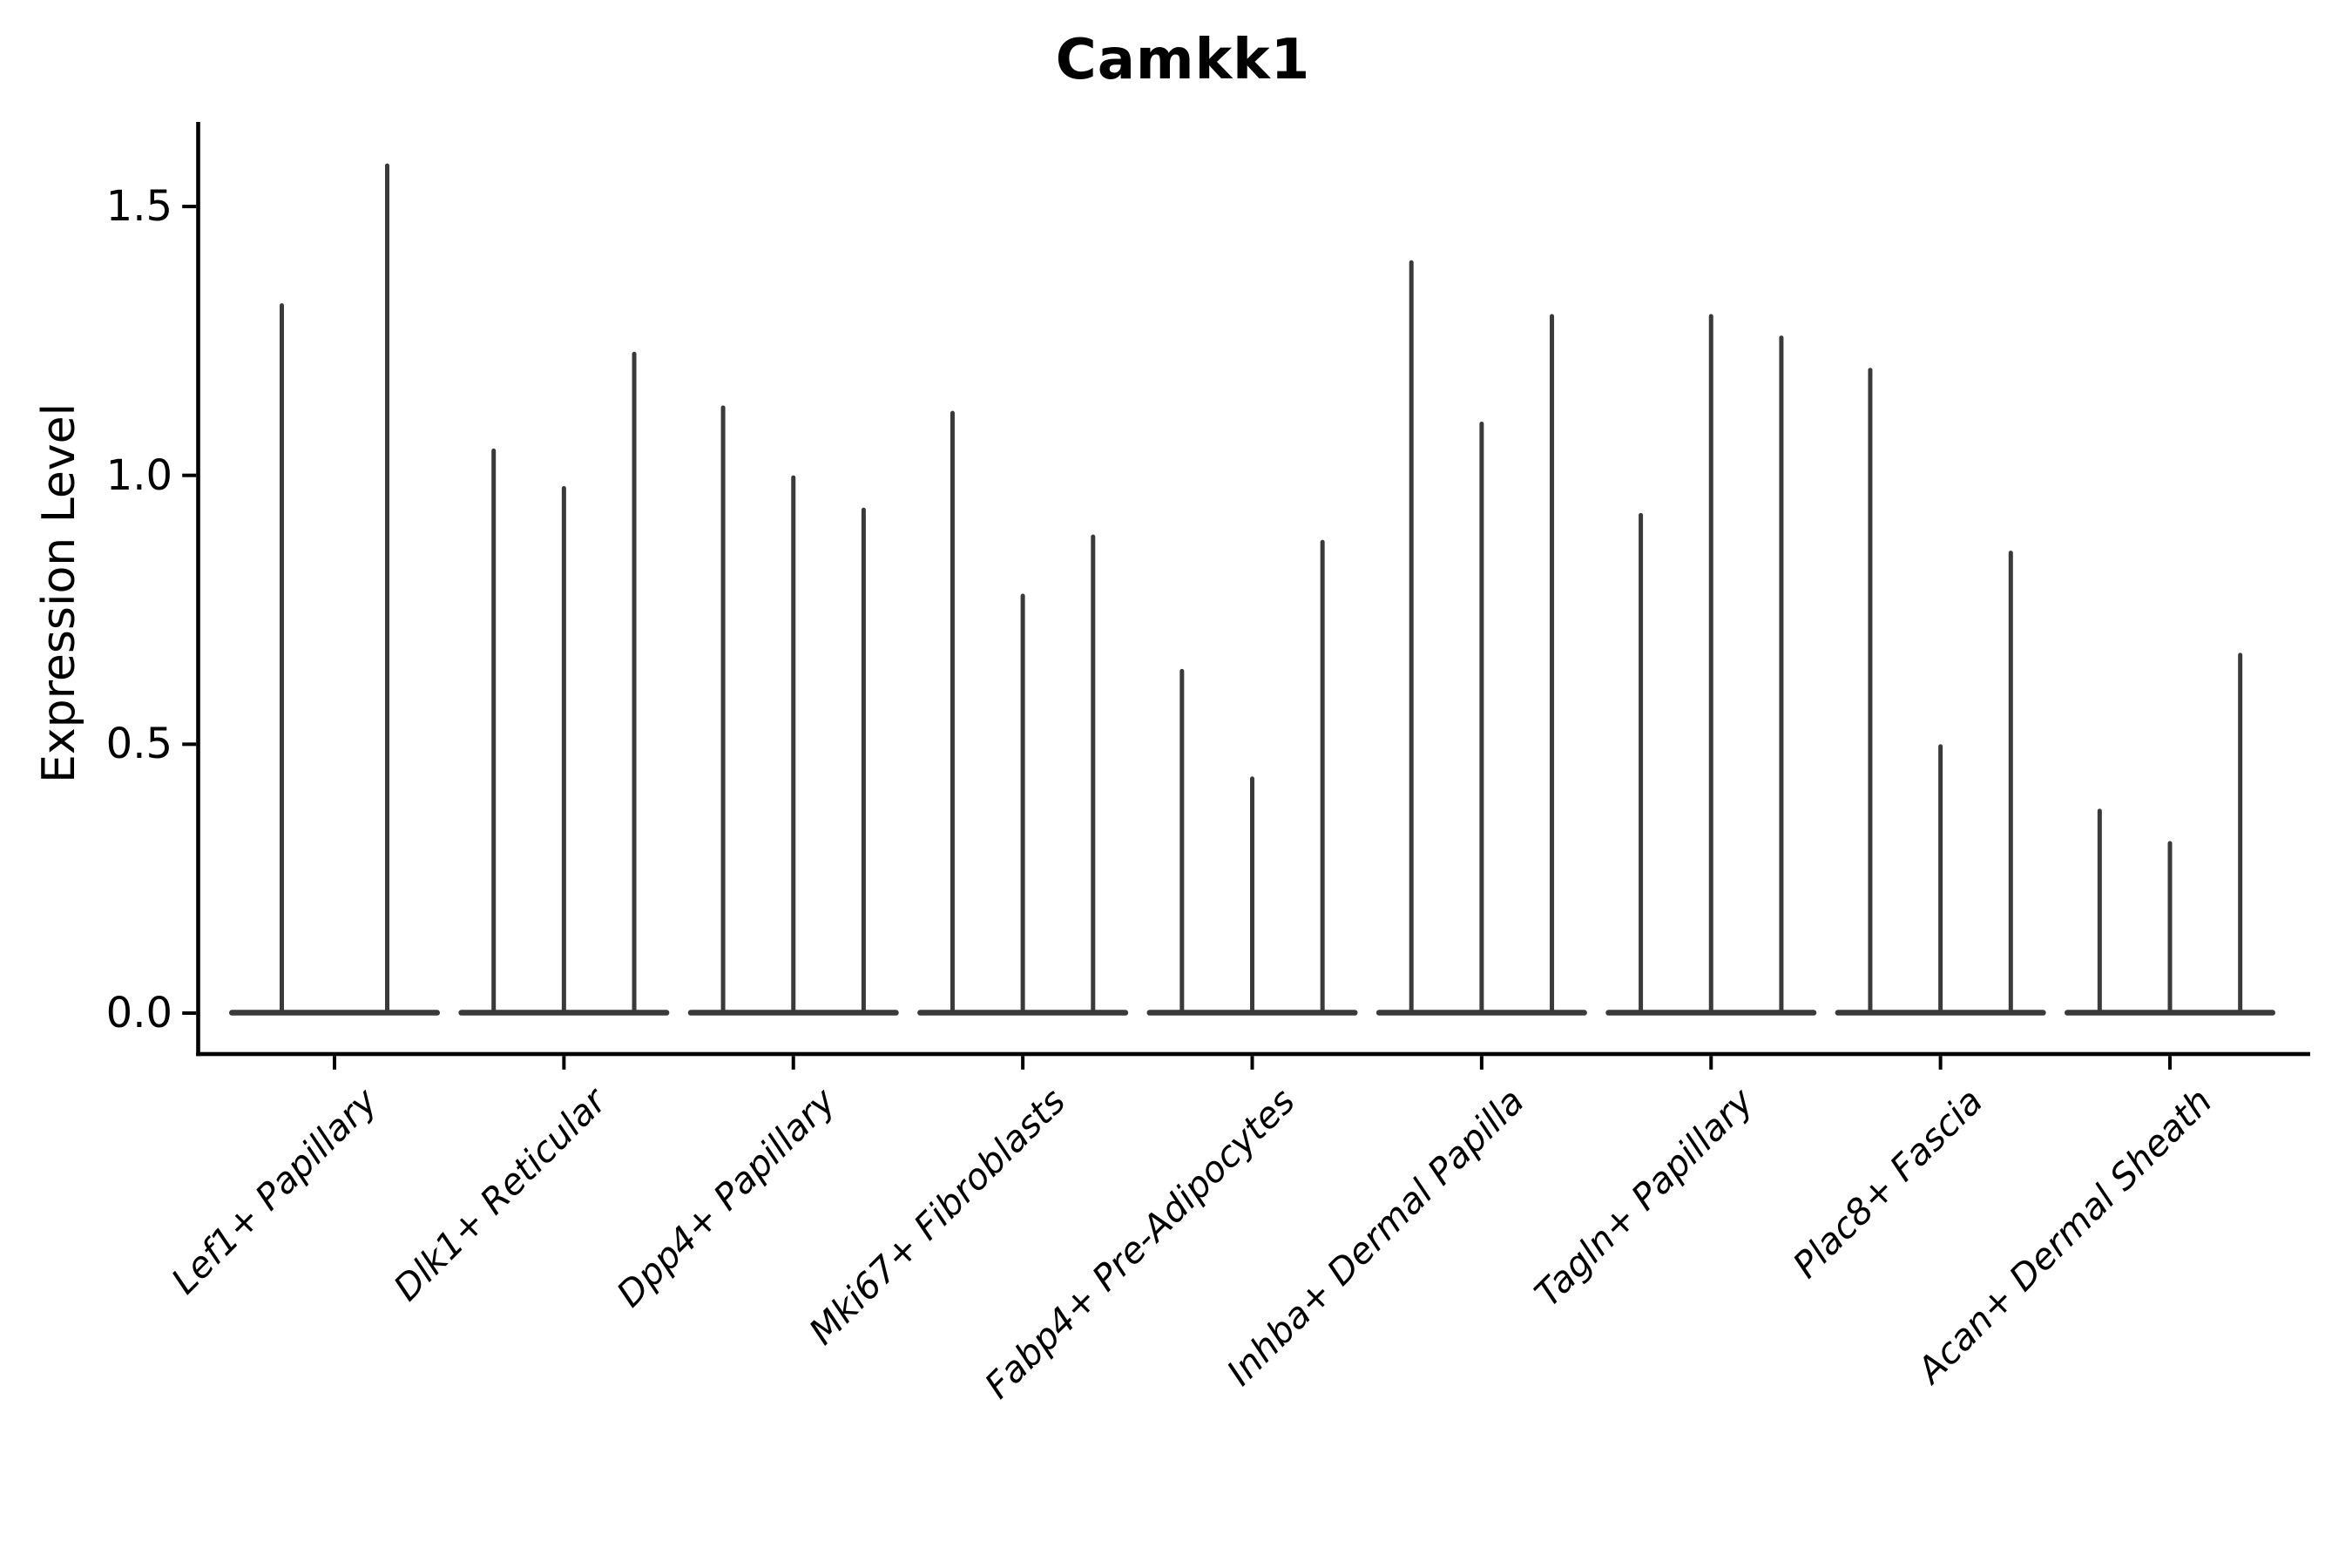 This screenshot has width=2352, height=1568. I want to click on y-tick-label: 0.5, so click(138, 744).